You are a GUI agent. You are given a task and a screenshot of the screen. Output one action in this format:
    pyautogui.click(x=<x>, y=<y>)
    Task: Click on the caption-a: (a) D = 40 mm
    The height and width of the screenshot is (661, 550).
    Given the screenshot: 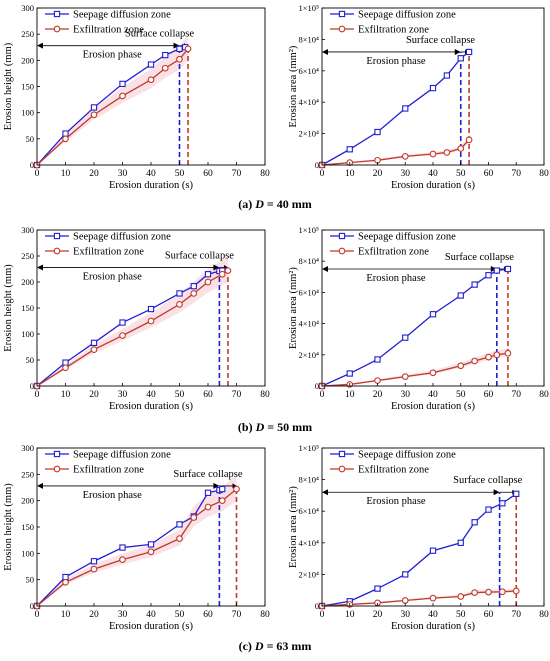 What is the action you would take?
    pyautogui.click(x=275, y=204)
    